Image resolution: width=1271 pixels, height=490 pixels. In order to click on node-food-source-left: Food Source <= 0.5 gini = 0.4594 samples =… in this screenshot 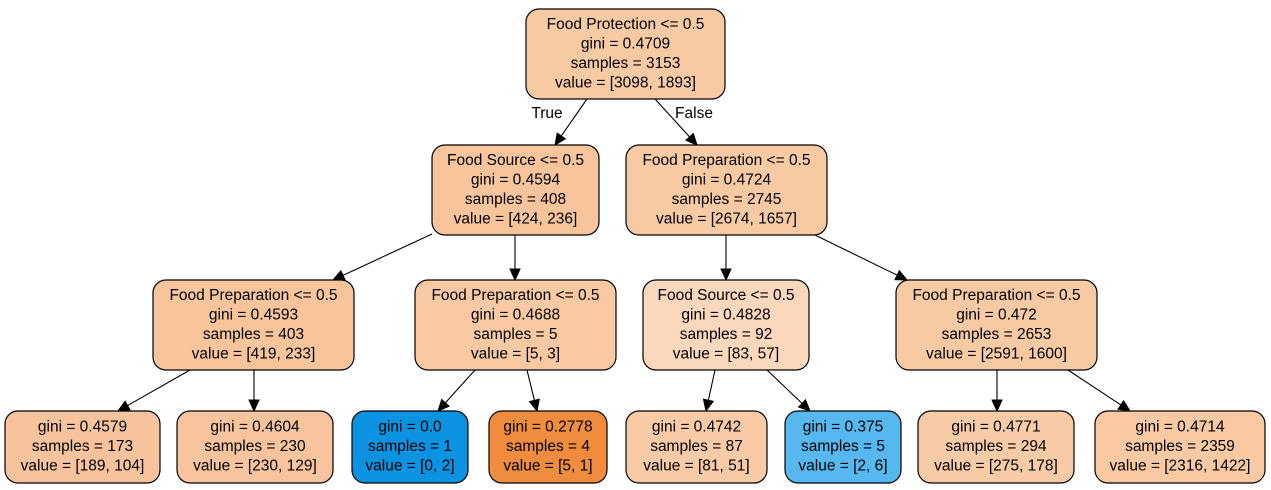, I will do `click(515, 190)`.